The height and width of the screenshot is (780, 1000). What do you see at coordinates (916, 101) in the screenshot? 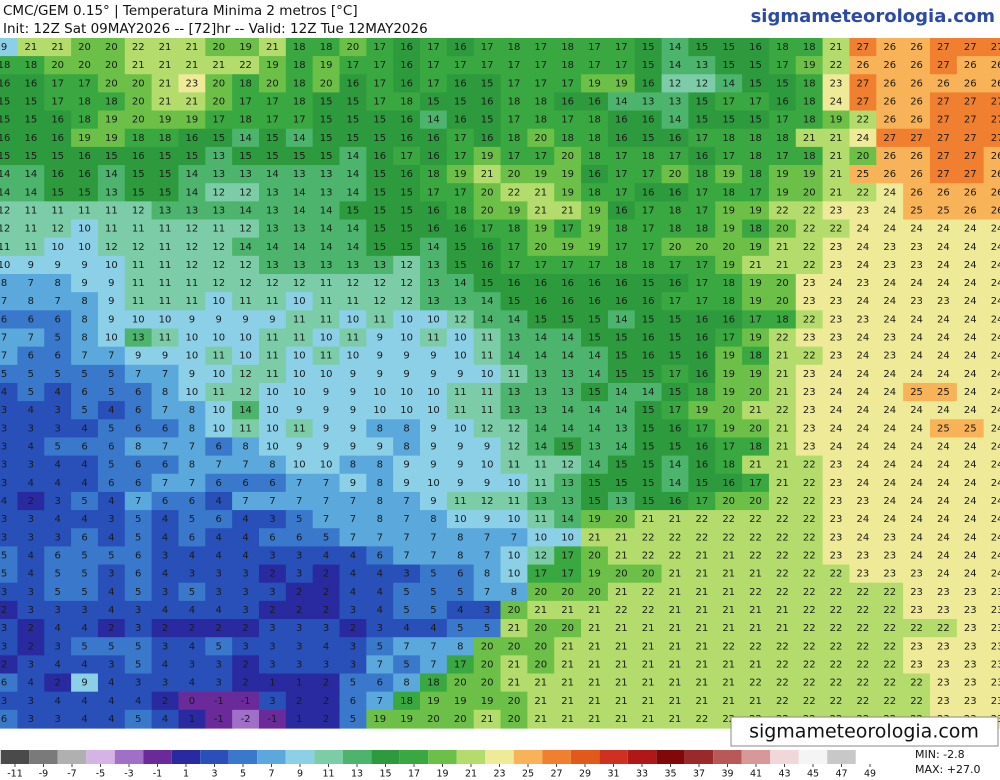
I see `temp-value: 26` at bounding box center [916, 101].